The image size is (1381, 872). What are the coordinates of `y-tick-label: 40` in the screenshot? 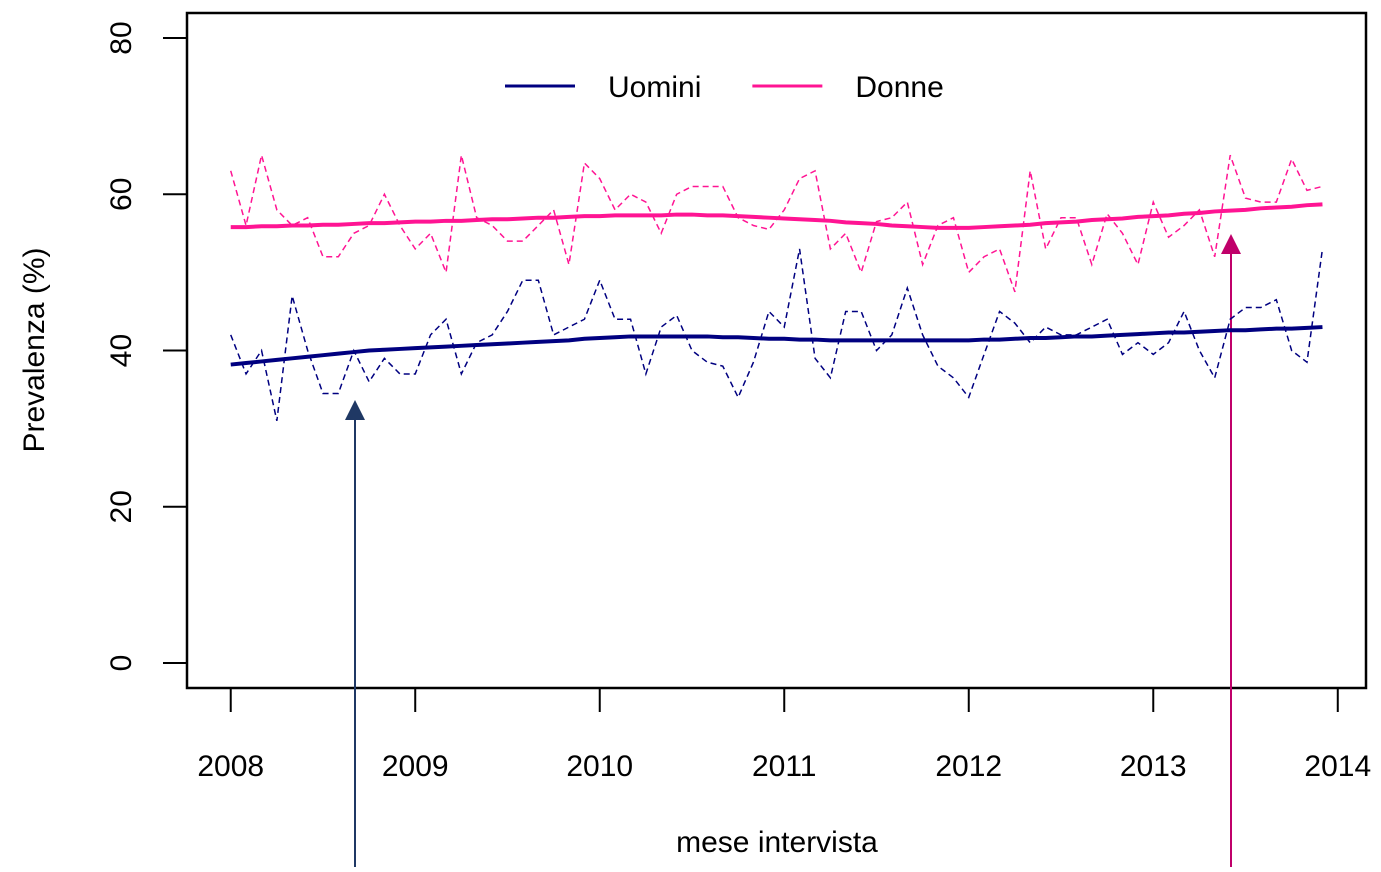 It's located at (121, 350).